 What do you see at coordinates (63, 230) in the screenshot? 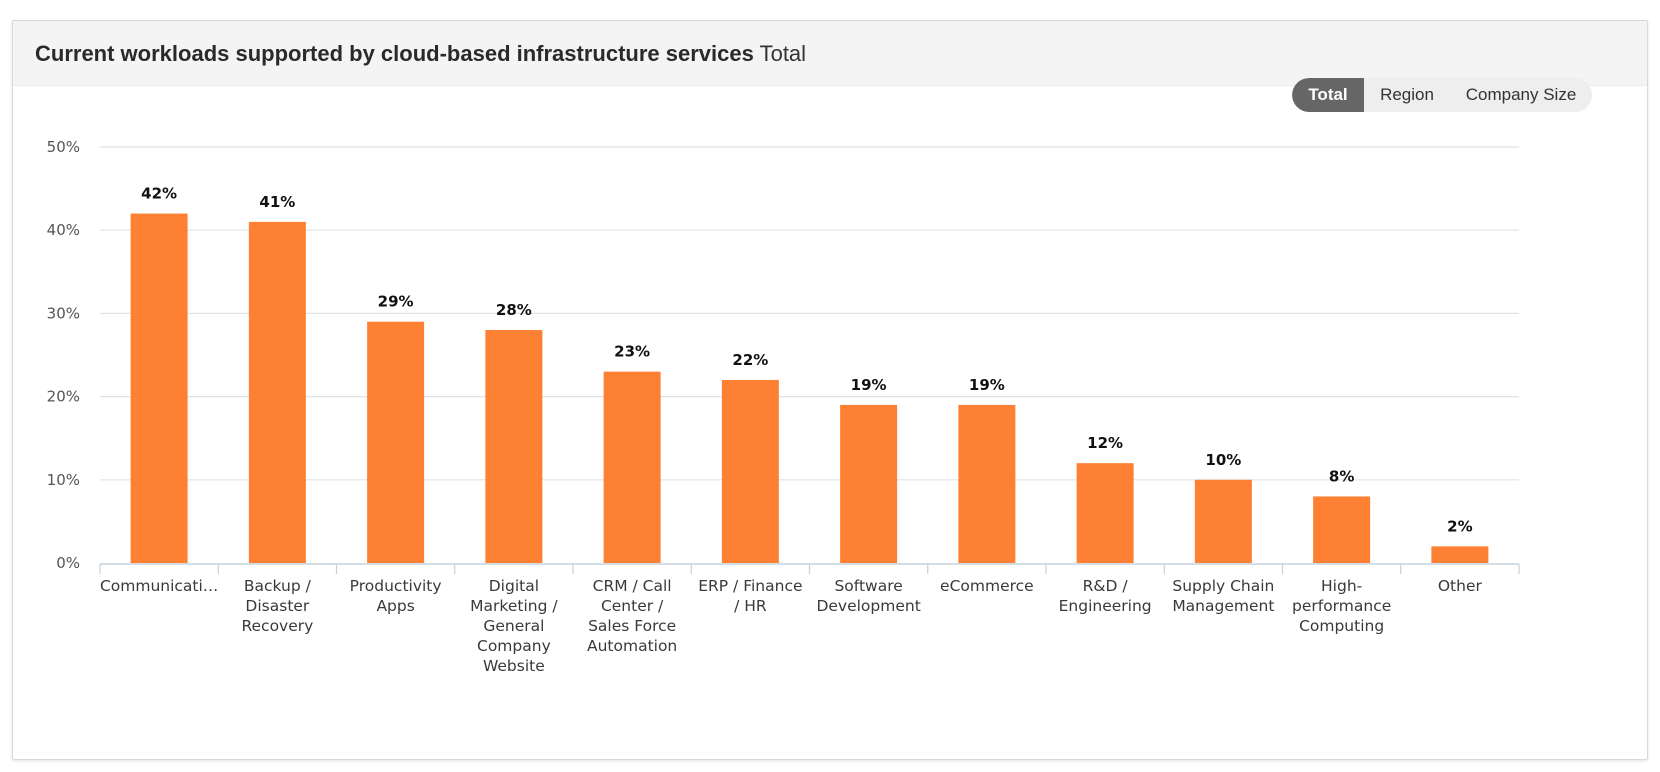
I see `y-tick-label: 40%` at bounding box center [63, 230].